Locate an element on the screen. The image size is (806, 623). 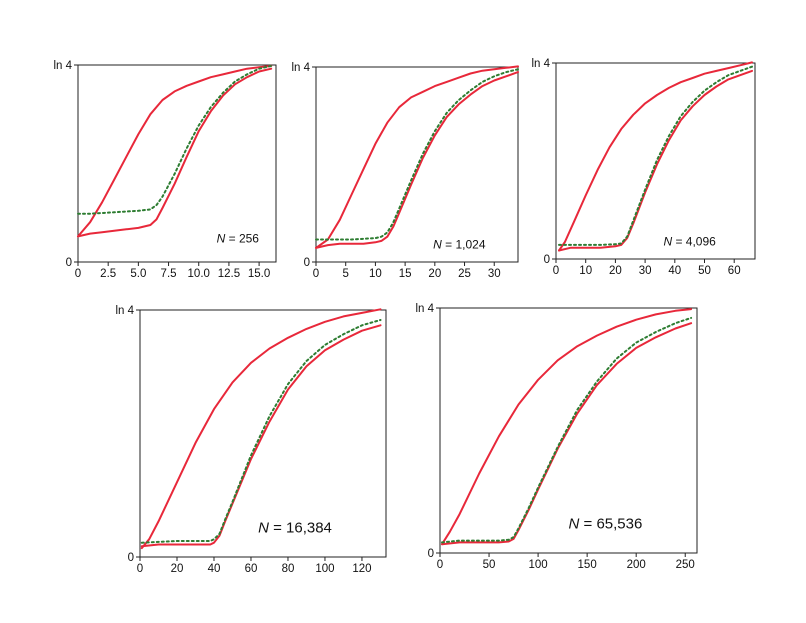
x-tick-label: 250 is located at coordinates (685, 565).